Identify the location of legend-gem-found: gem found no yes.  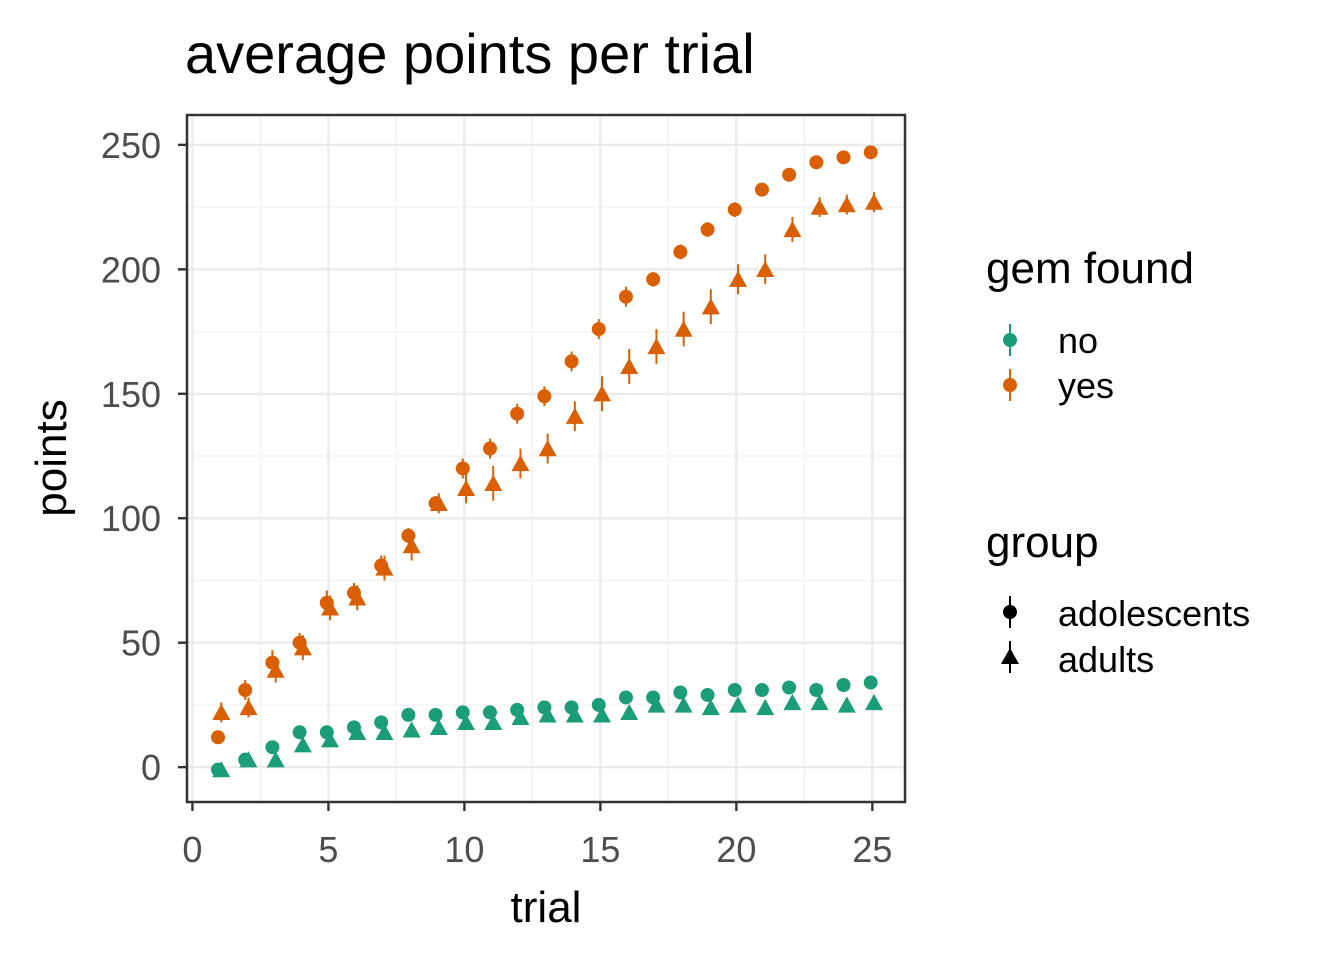
(1090, 325).